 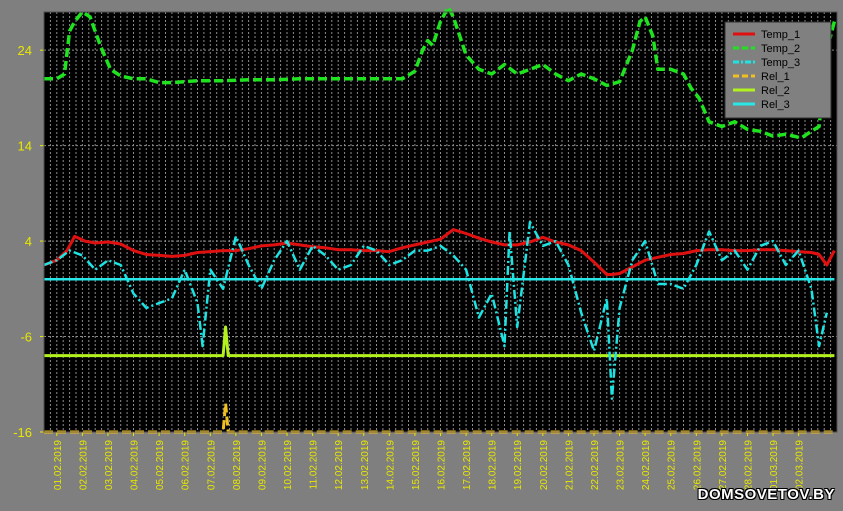 I want to click on x-tick-label: 07.02.2019, so click(x=211, y=465).